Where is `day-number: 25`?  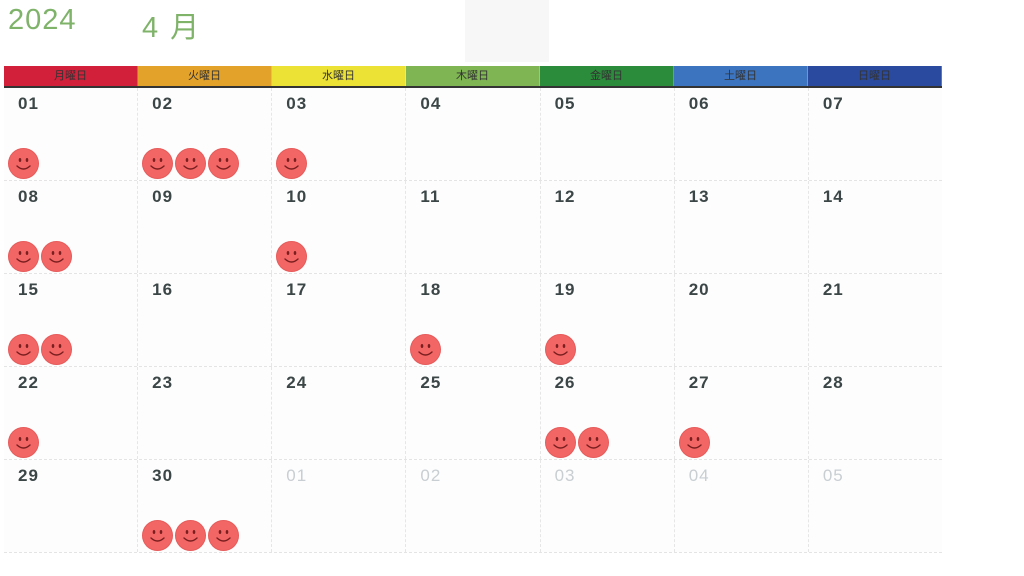 day-number: 25 is located at coordinates (431, 382).